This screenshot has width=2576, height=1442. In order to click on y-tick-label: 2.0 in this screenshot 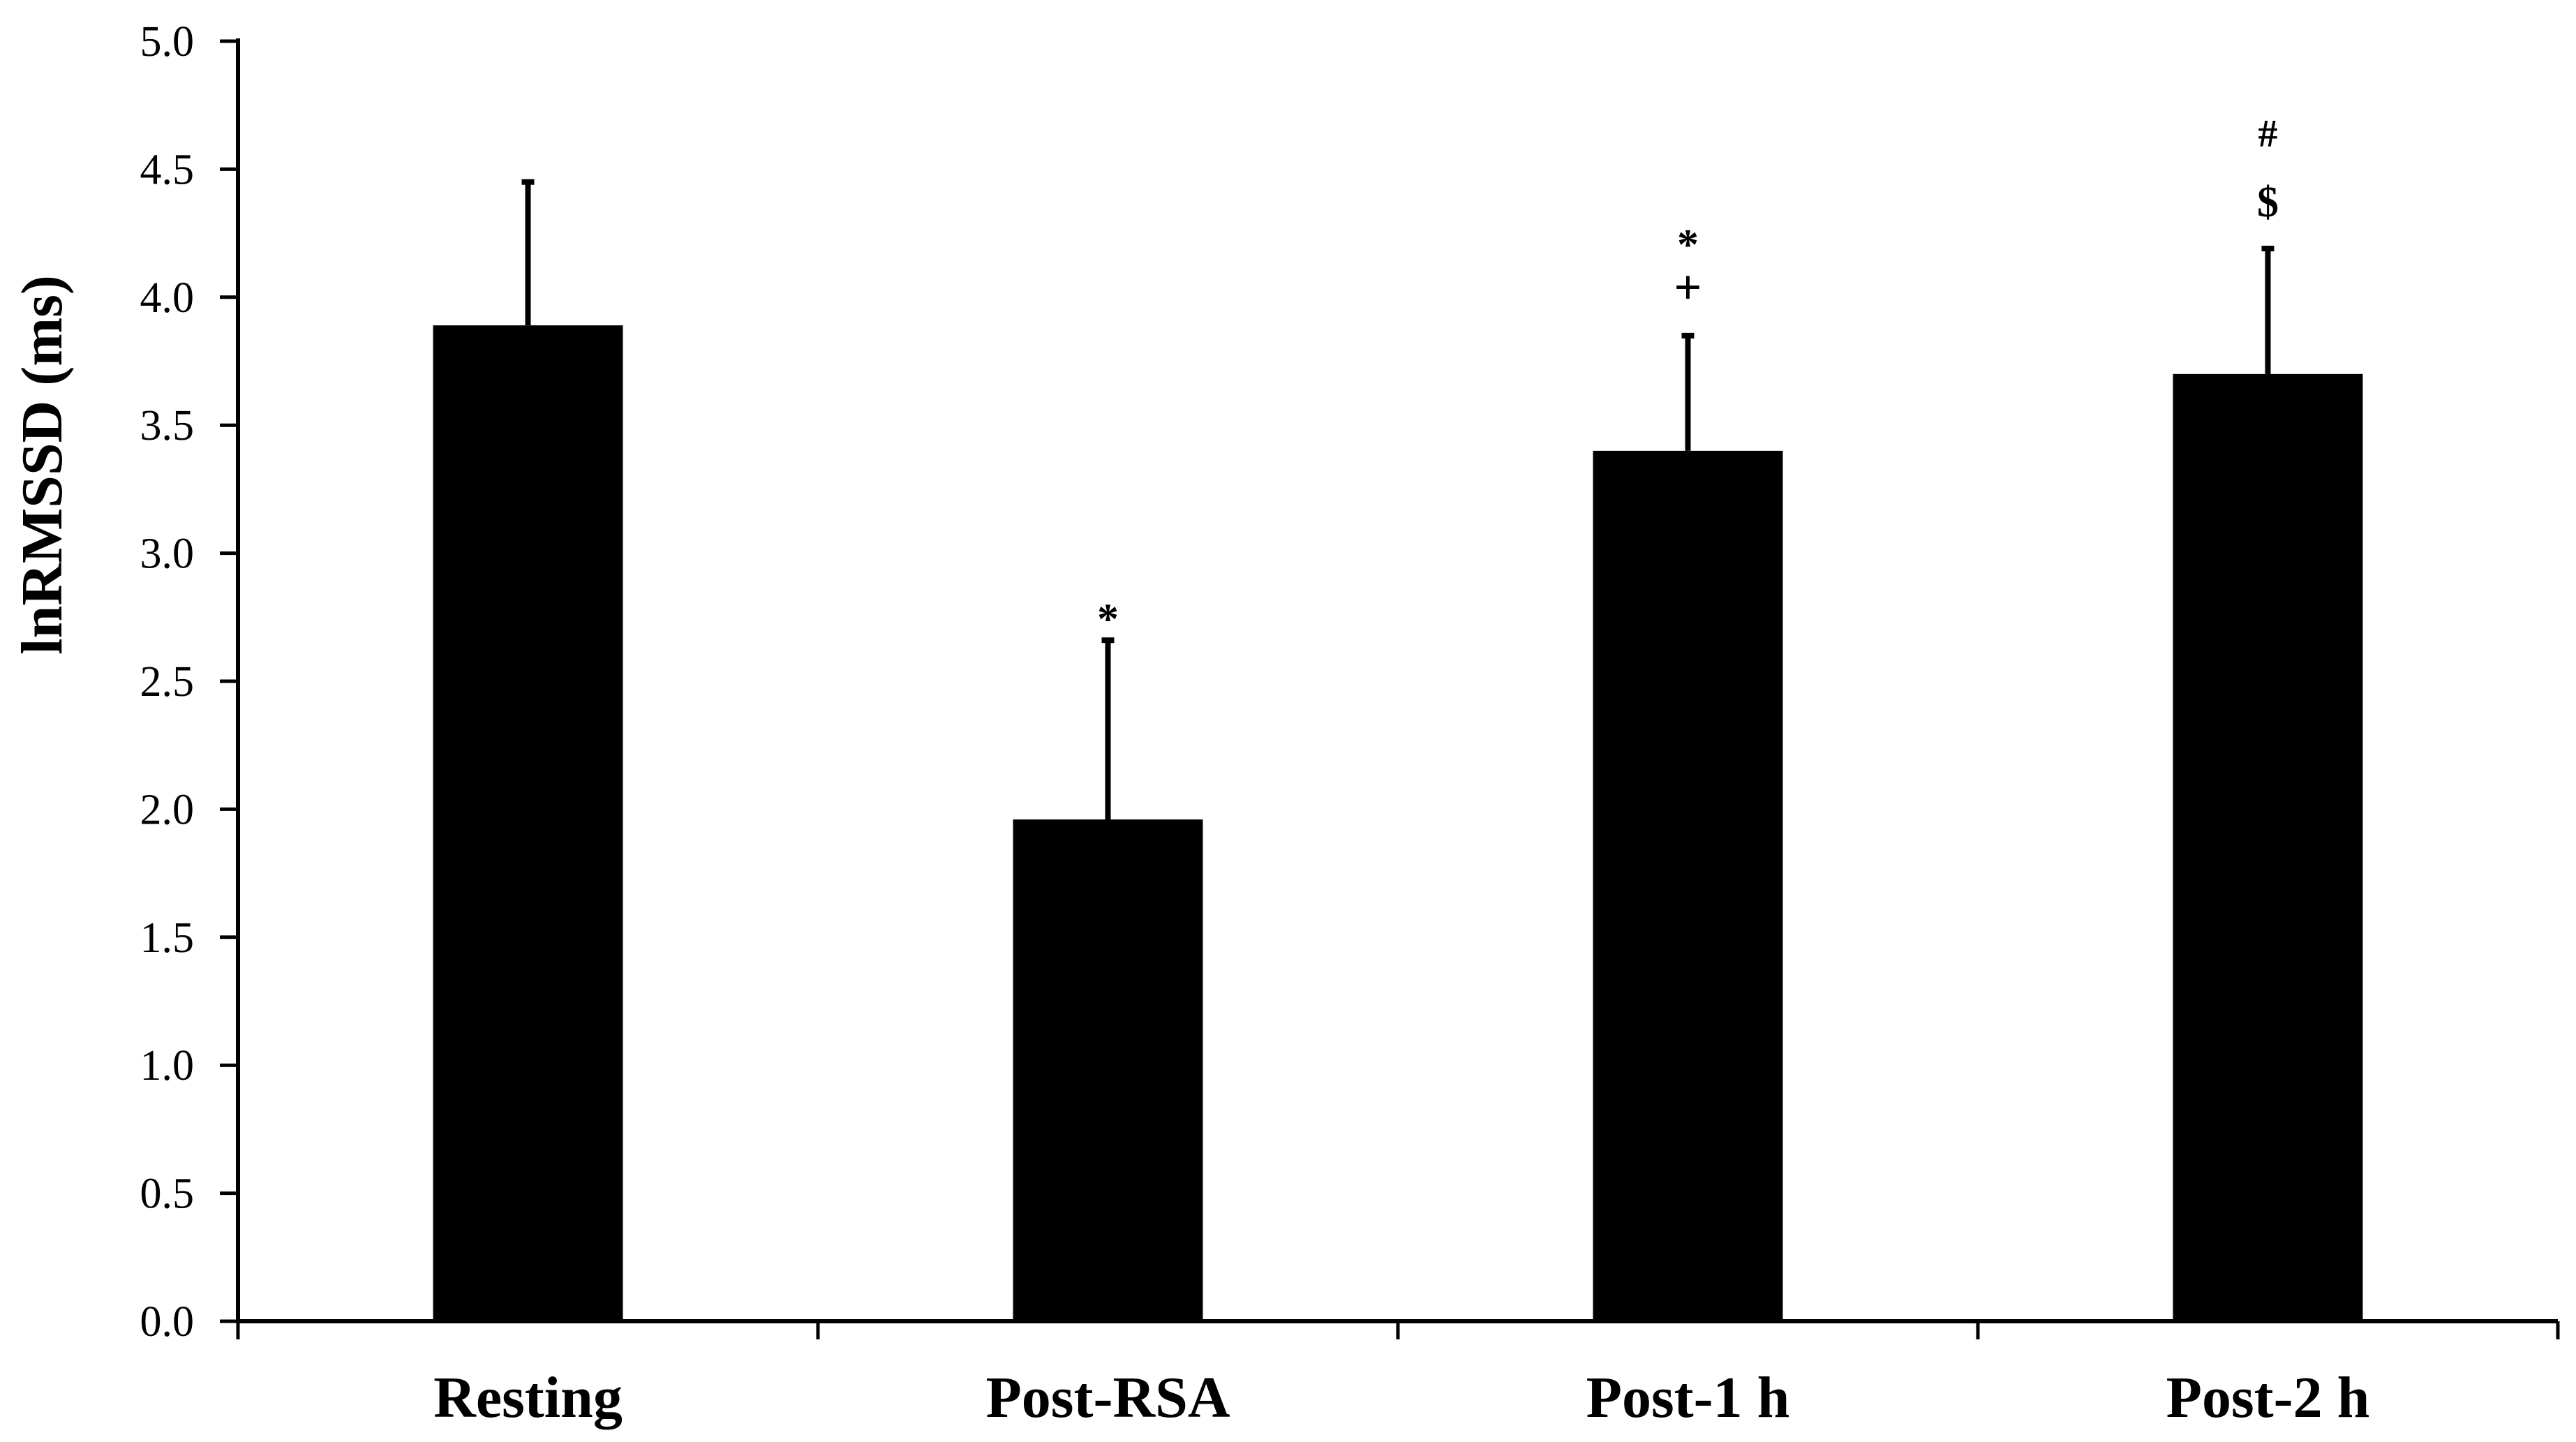, I will do `click(167, 810)`.